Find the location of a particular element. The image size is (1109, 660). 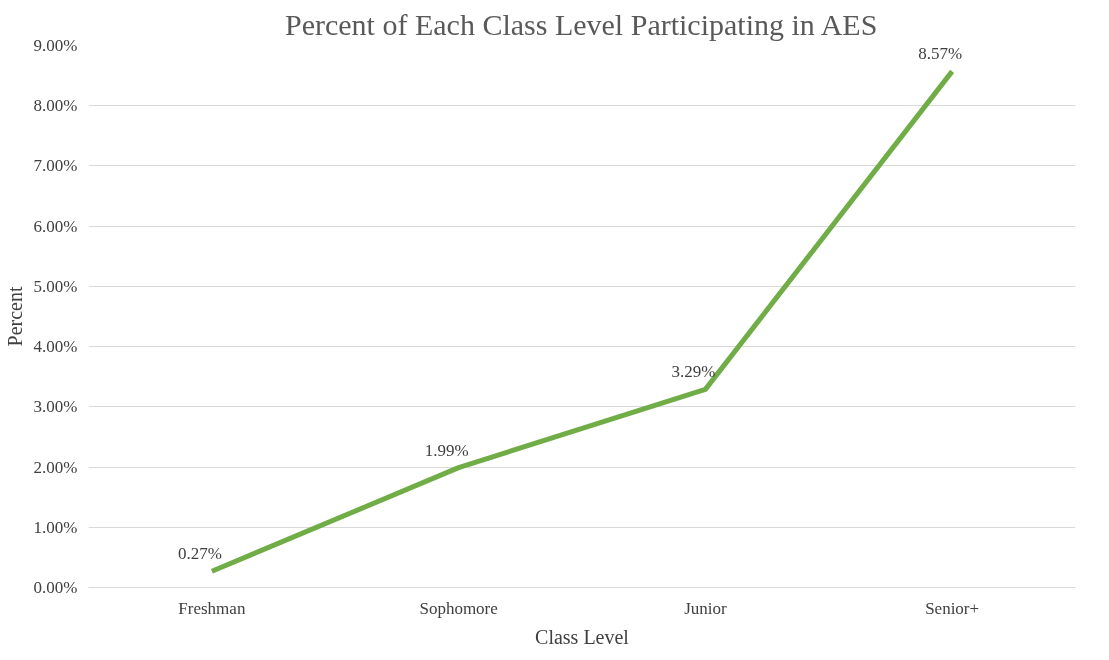

data-label: 8.57% is located at coordinates (940, 54).